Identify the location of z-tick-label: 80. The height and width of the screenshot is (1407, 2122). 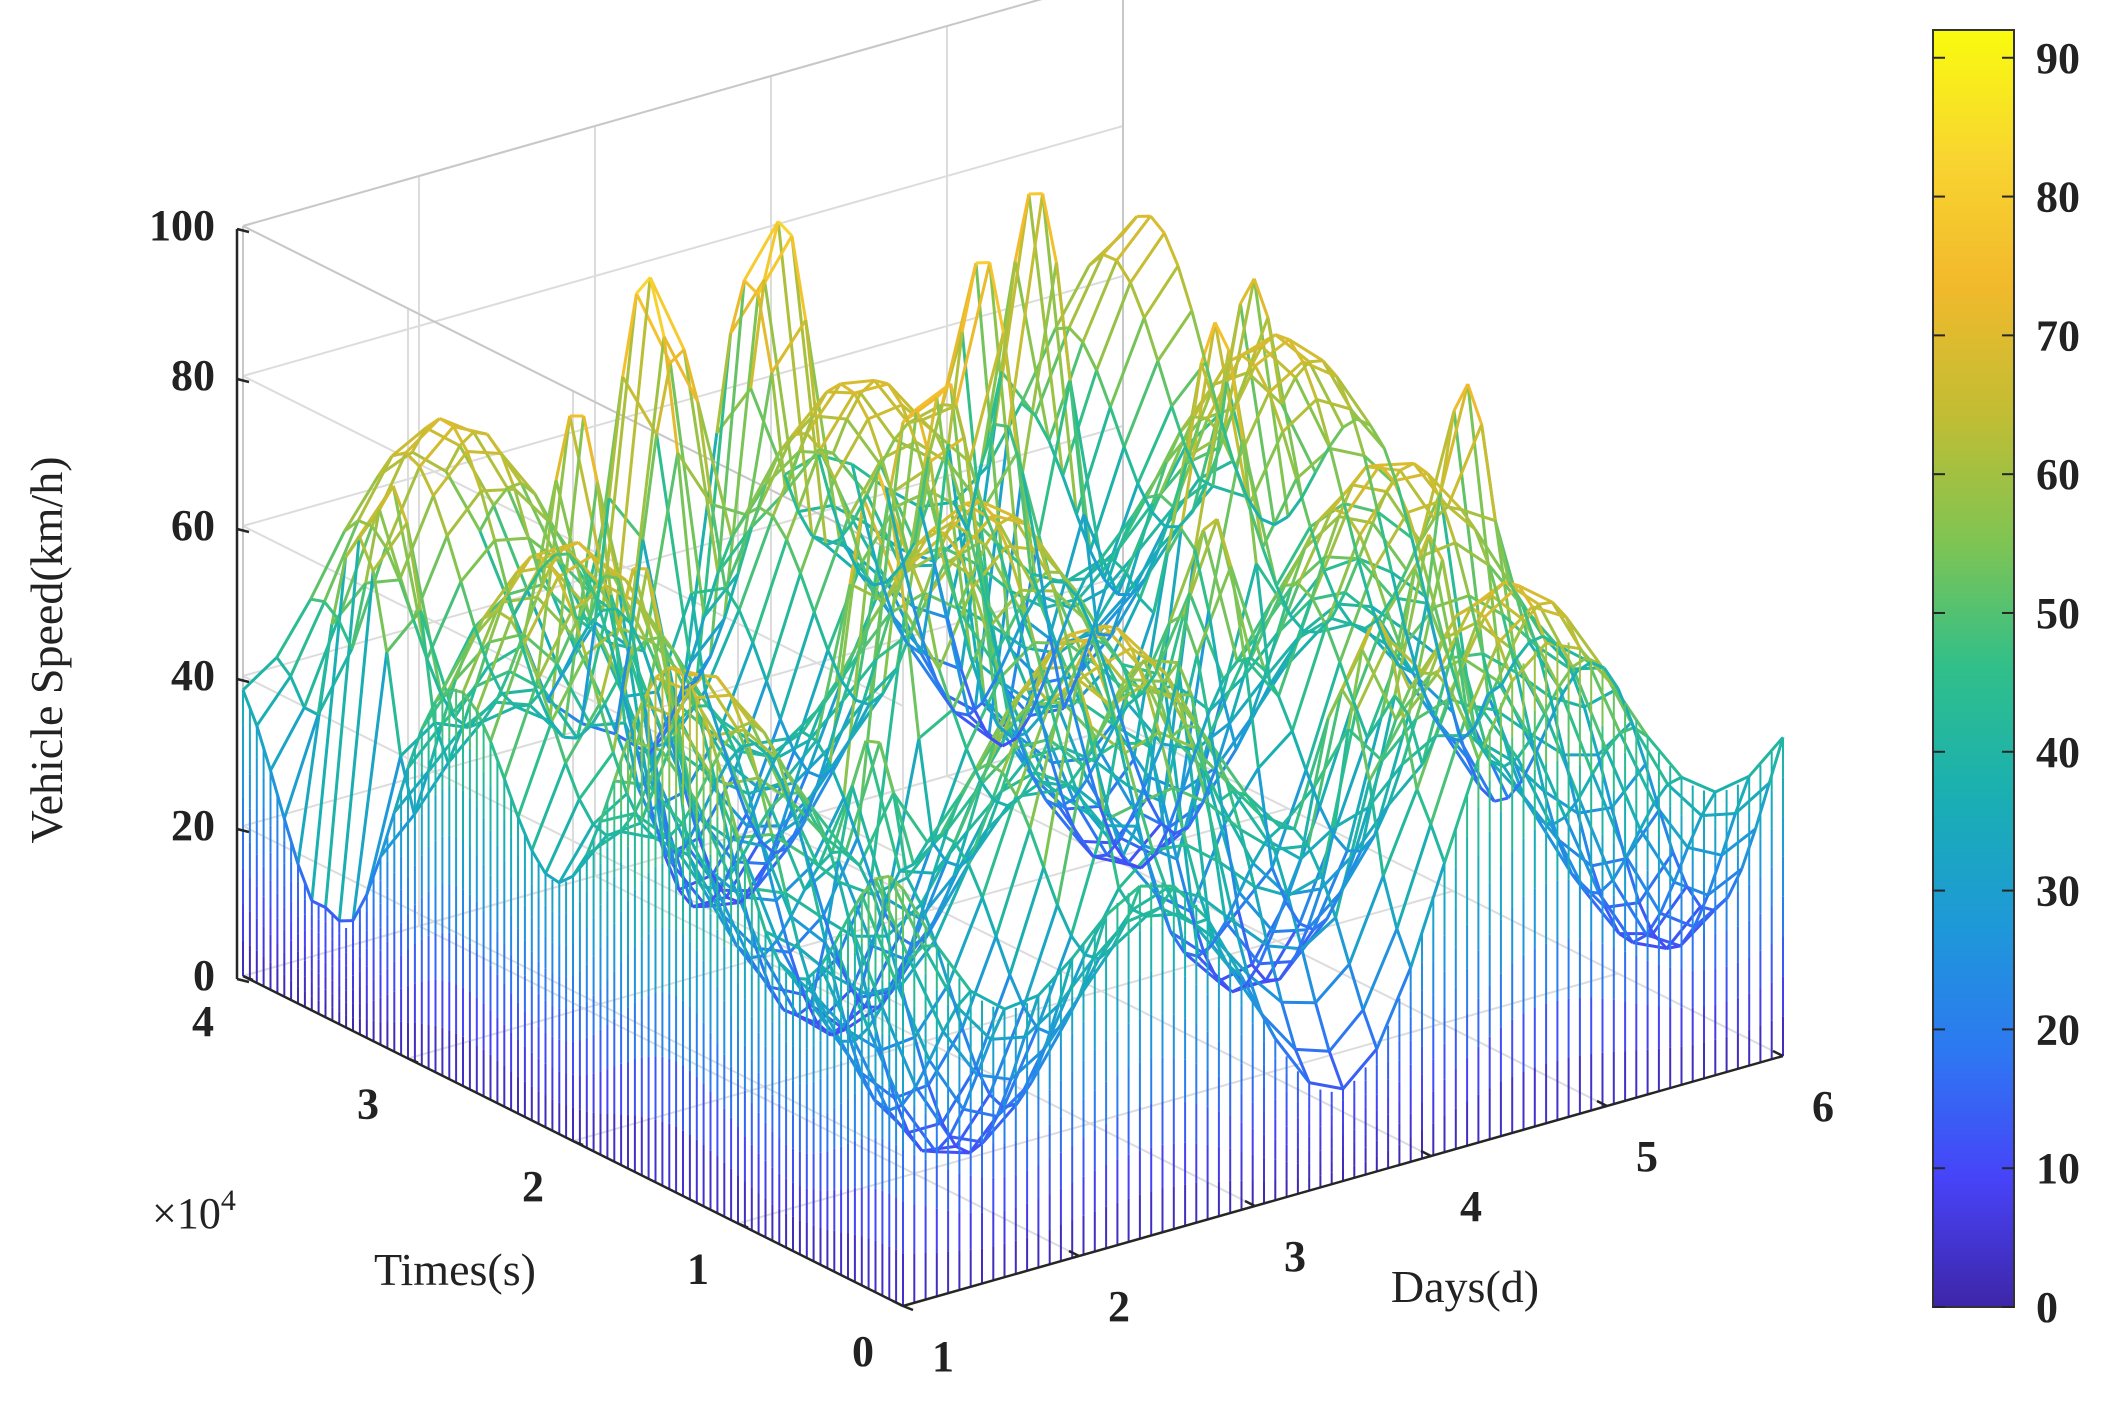
(193, 375).